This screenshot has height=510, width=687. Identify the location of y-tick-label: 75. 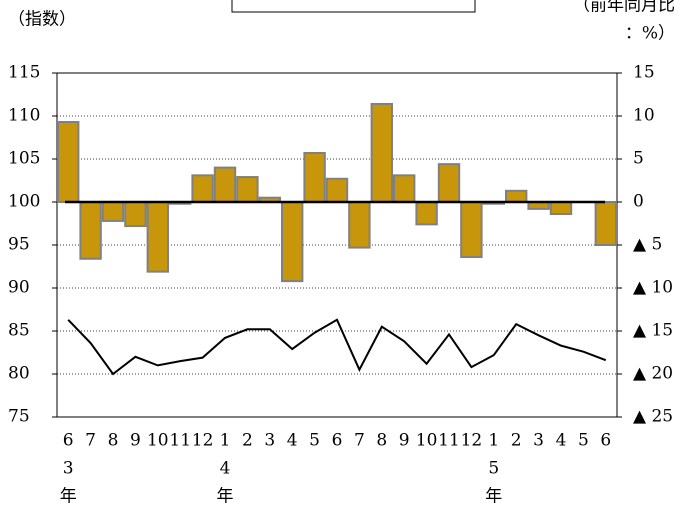
(19, 417).